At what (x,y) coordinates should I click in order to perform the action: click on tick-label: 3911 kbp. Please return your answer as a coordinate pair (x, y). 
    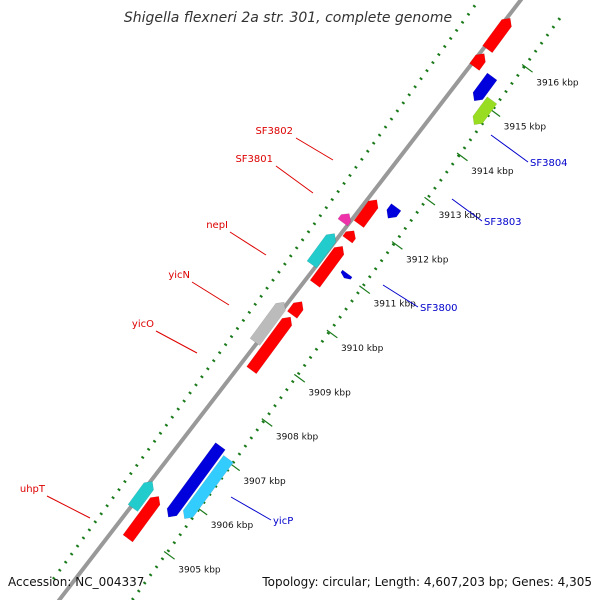
    Looking at the image, I should click on (394, 305).